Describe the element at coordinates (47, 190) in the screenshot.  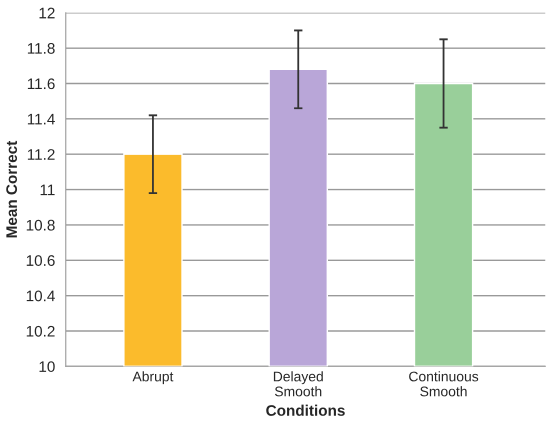
I see `y-tick-label: 11` at that location.